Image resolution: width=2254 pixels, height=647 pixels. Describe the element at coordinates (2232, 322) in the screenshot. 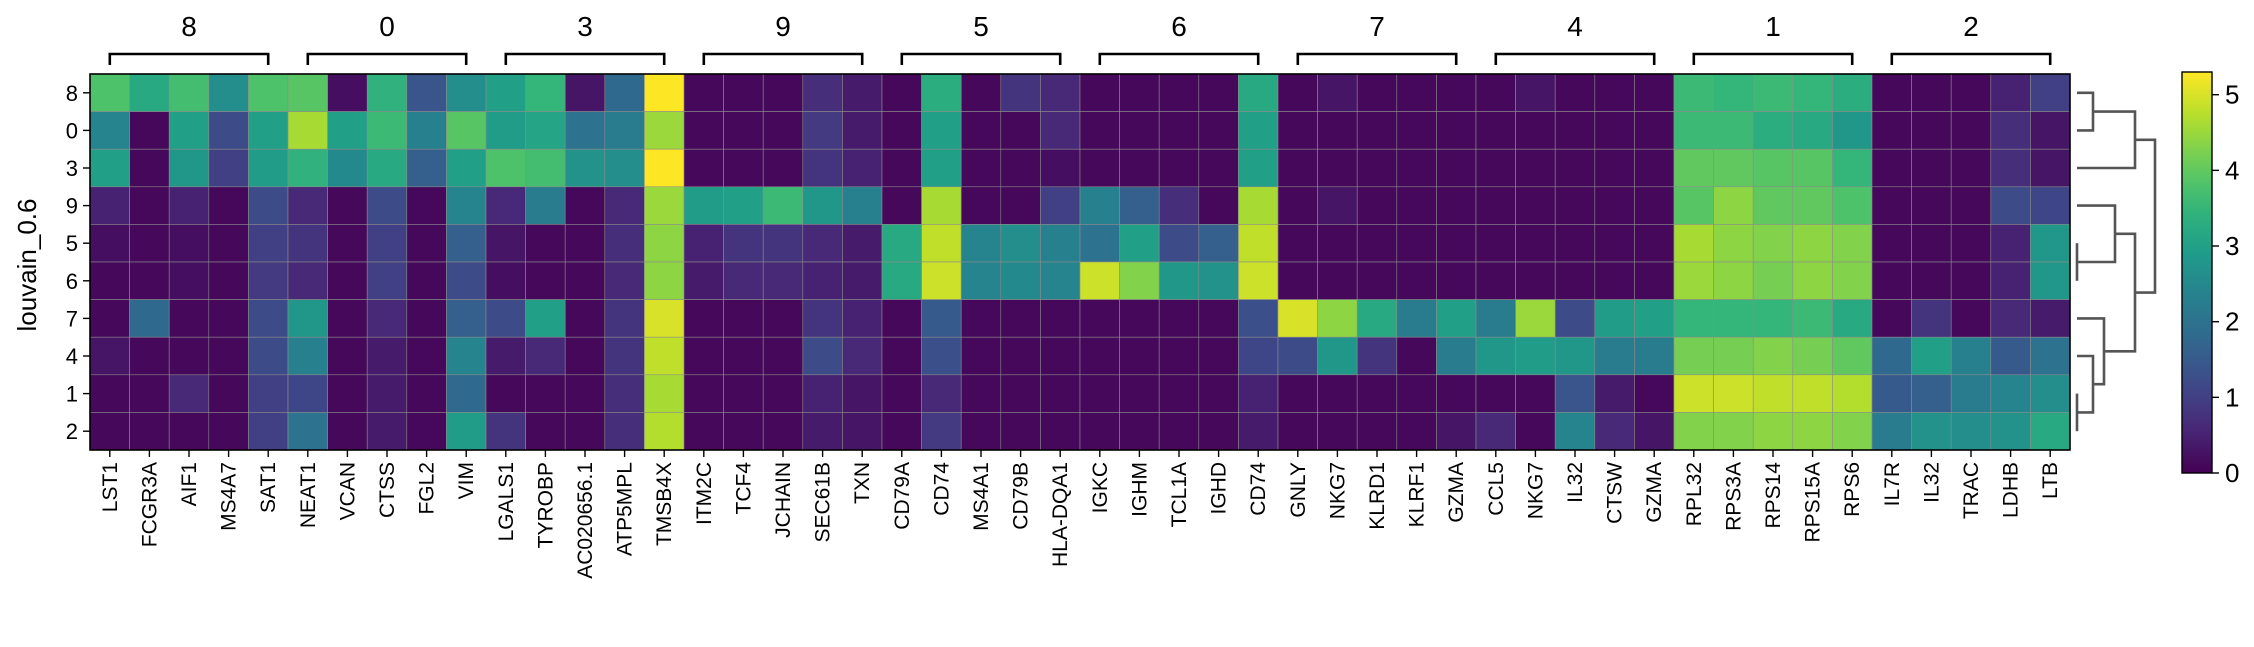

I see `colorbar-tick-label: 2` at that location.